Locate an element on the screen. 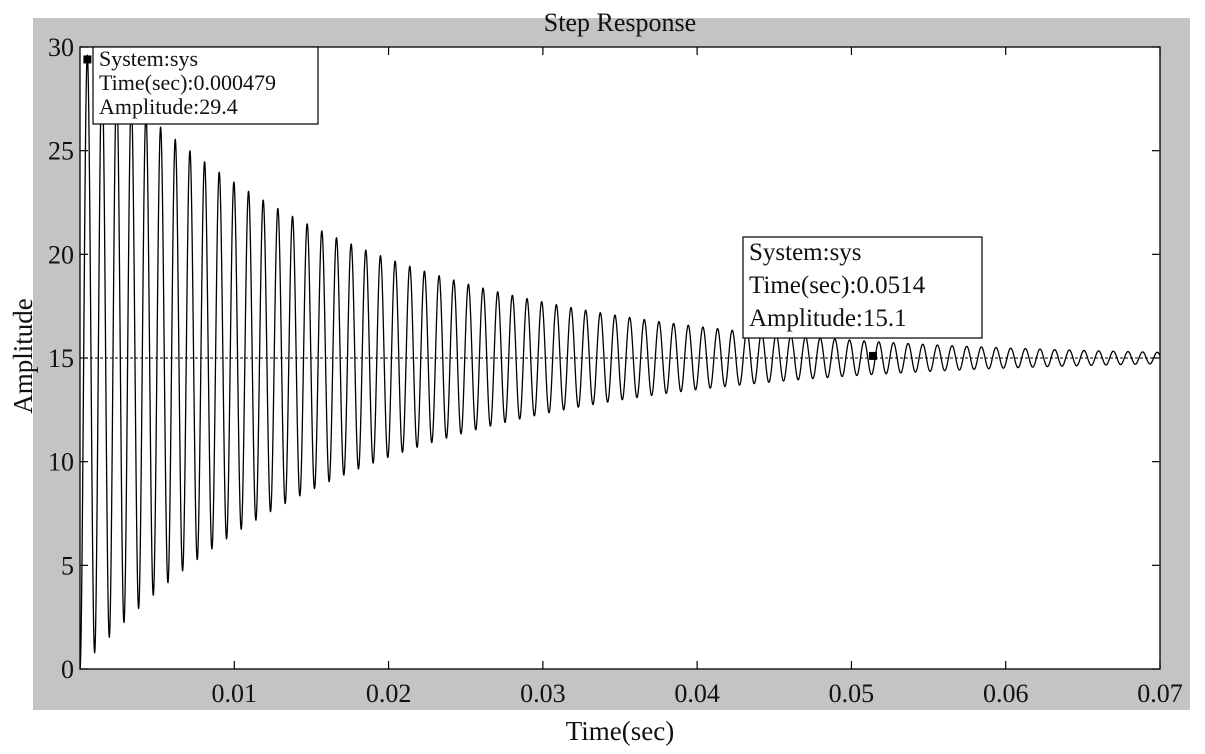 This screenshot has width=1205, height=754. data-tip-line: Amplitude:15.1 is located at coordinates (828, 318).